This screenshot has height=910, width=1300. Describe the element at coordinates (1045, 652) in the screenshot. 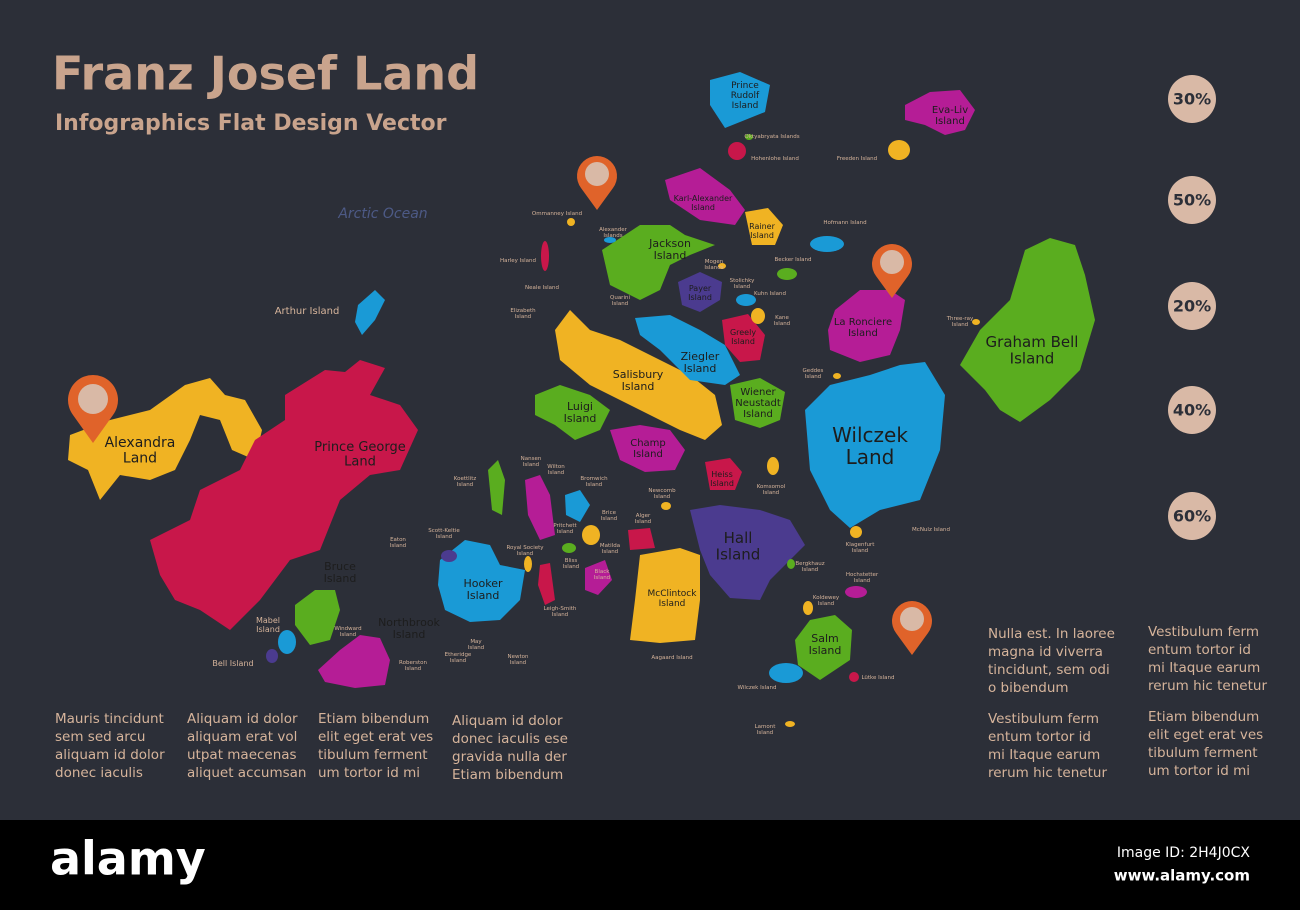

I see `note-line: magna id viverra` at that location.